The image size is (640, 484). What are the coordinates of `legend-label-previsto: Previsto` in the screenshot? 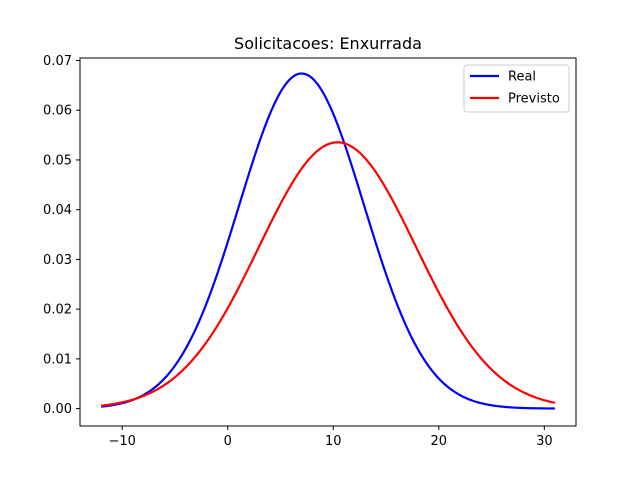 It's located at (534, 99).